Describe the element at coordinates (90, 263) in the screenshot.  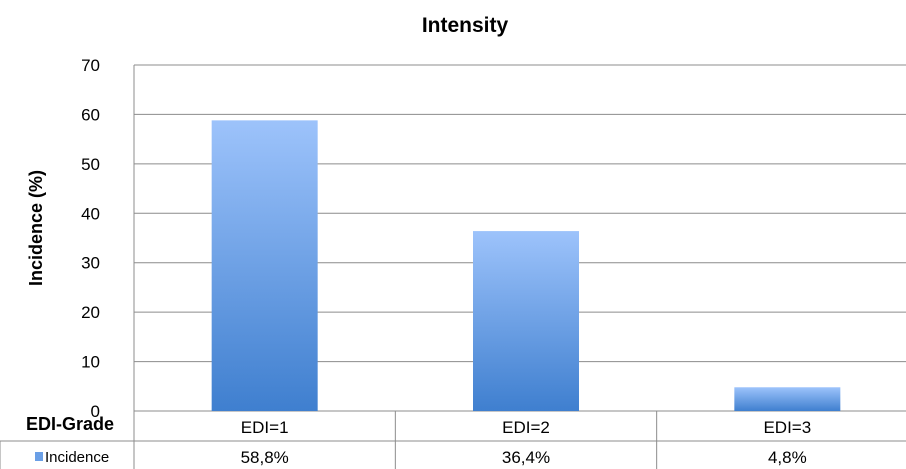
I see `y-tick-label: 30` at that location.